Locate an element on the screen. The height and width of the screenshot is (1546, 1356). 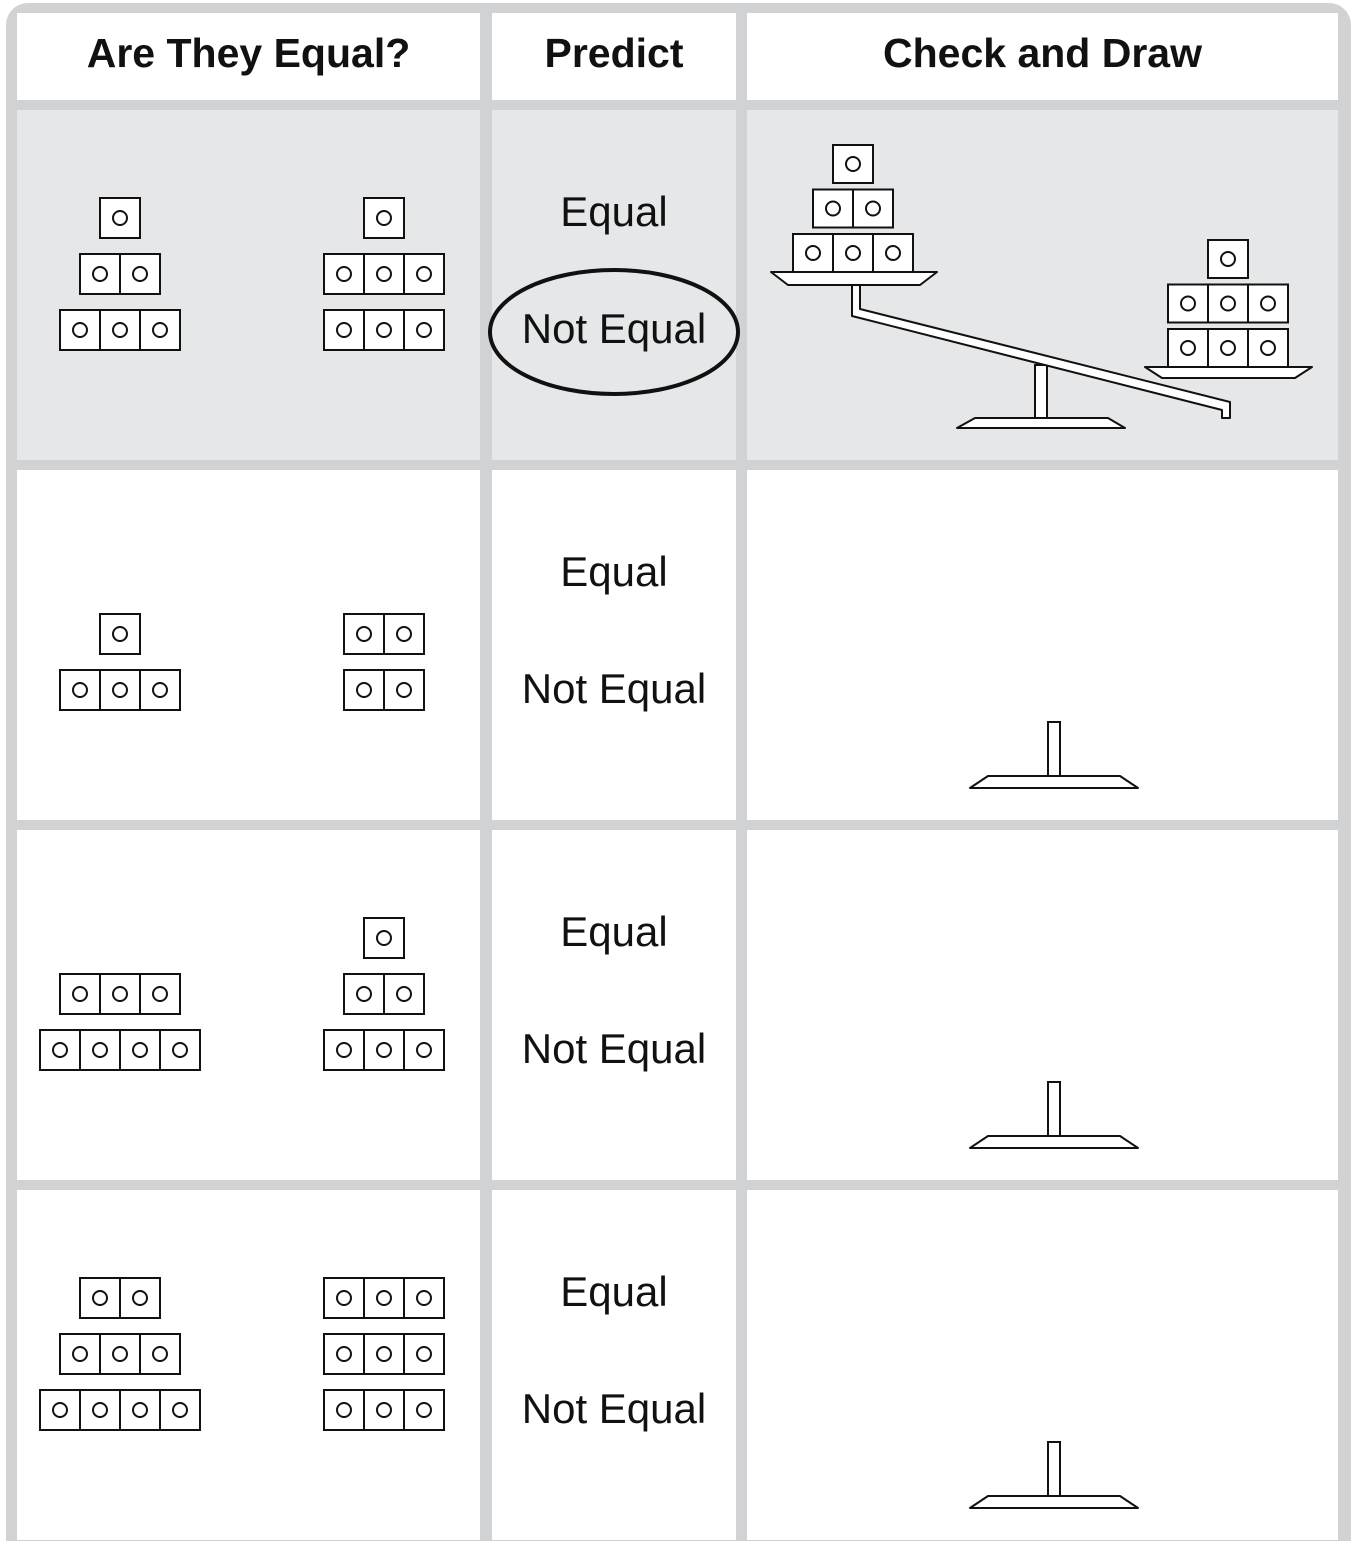
left-pan is located at coordinates (854, 278).